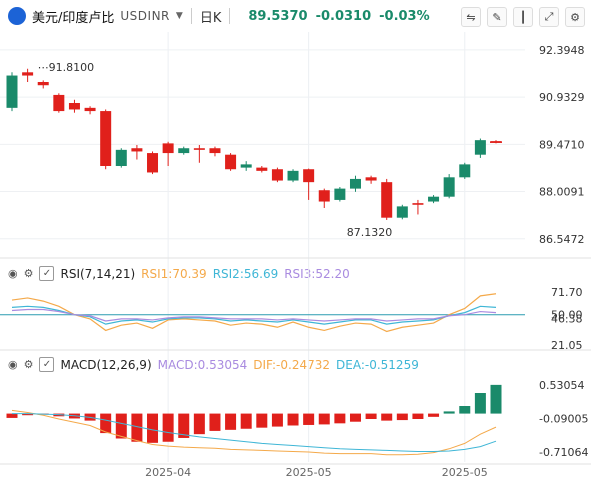 Image resolution: width=591 pixels, height=488 pixels. What do you see at coordinates (210, 18) in the screenshot?
I see `timeframe-selector: 日K` at bounding box center [210, 18].